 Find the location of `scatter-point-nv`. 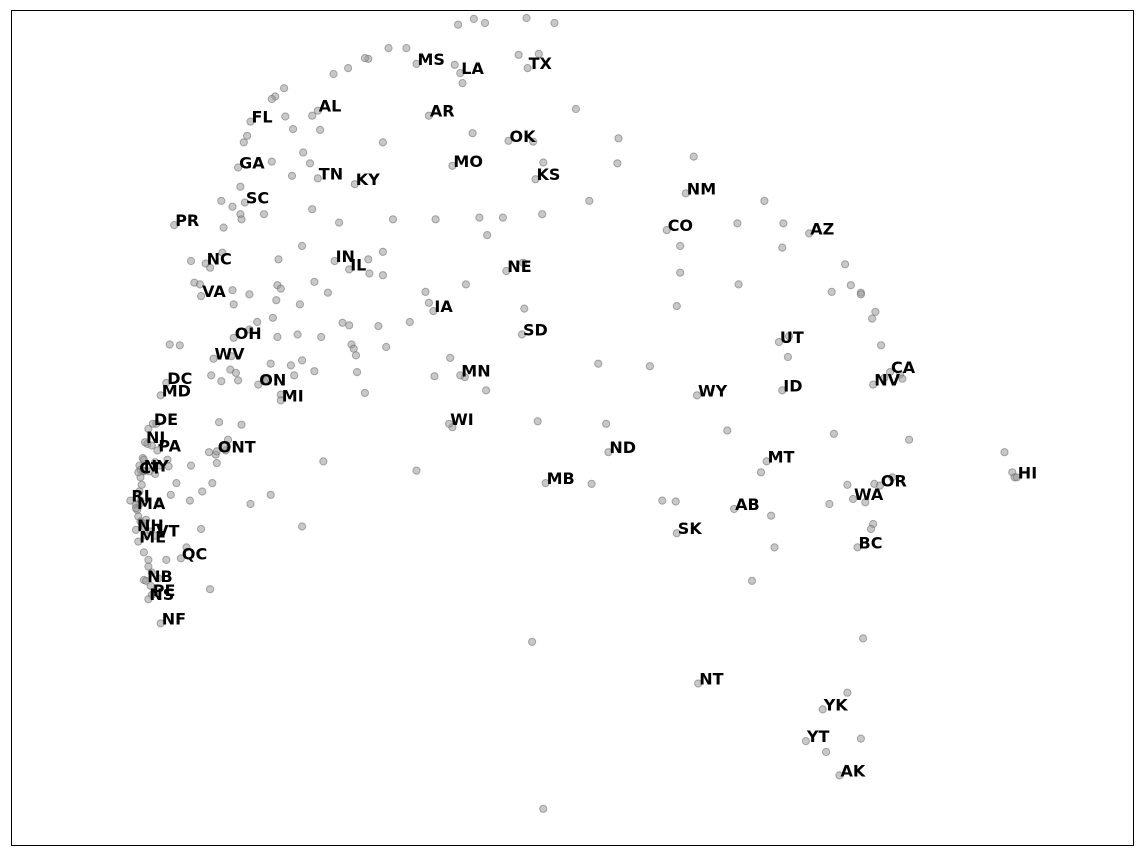

scatter-point-nv is located at coordinates (873, 384).